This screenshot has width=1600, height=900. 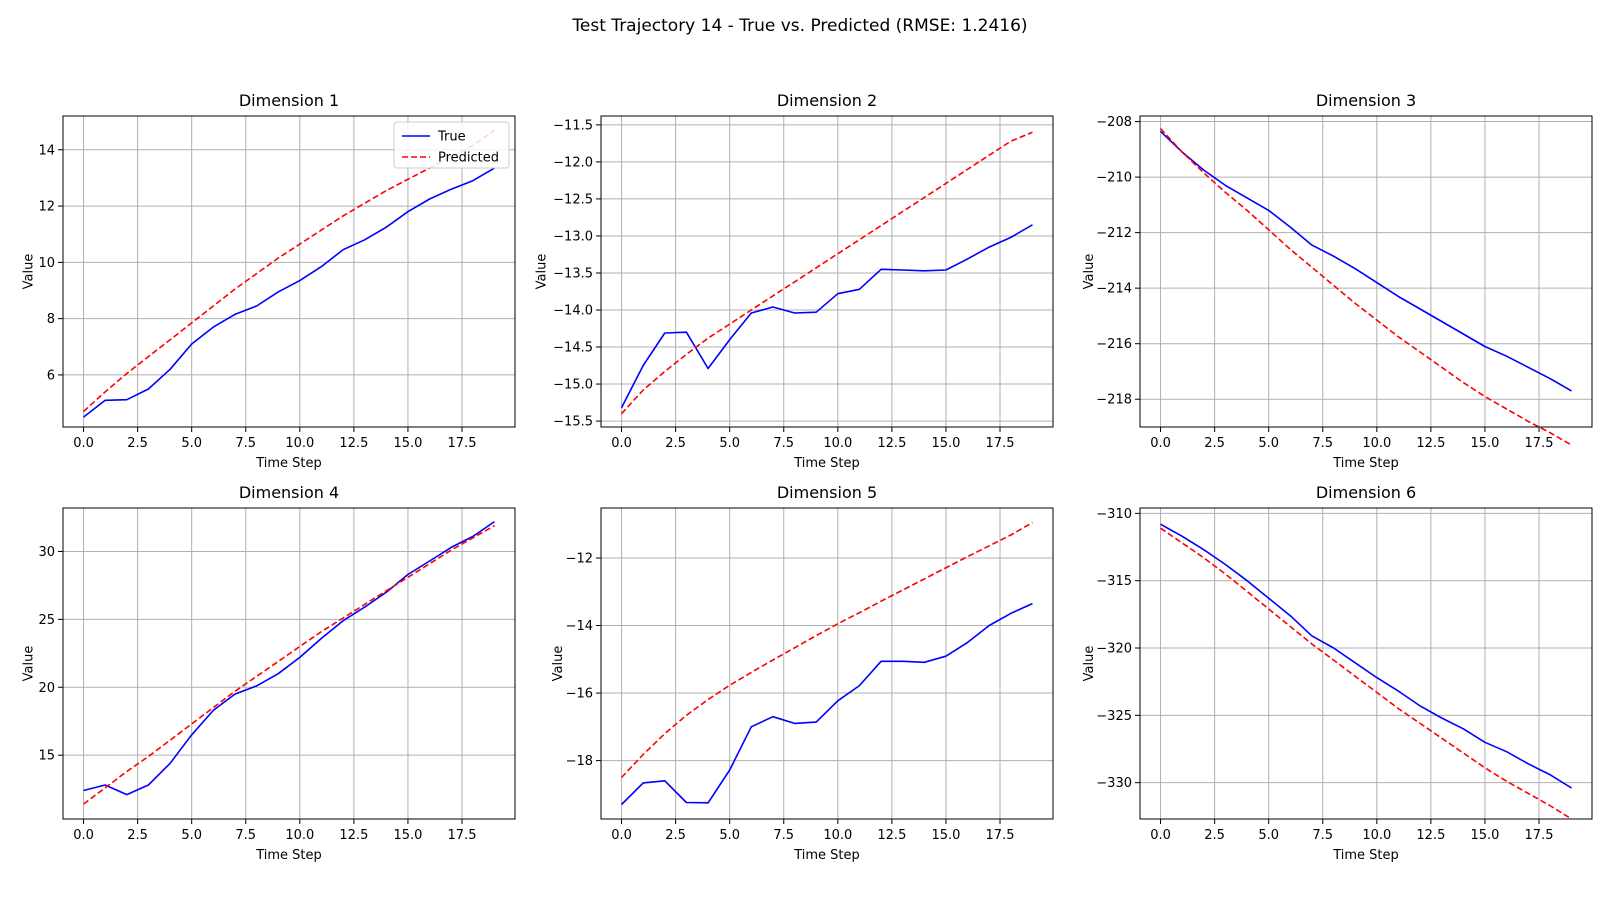 I want to click on subplot-title: Dimension 2, so click(x=827, y=100).